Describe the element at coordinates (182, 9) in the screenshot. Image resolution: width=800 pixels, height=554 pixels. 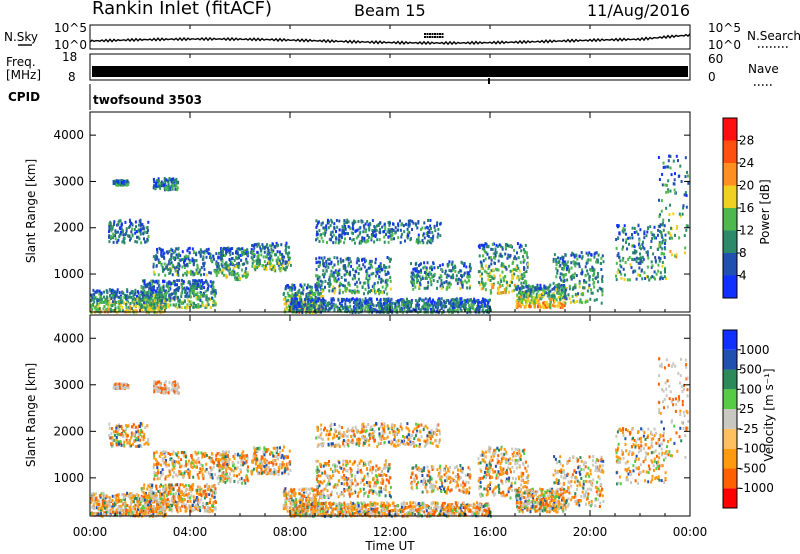
I see `station-title: Rankin Inlet (fitACF)` at that location.